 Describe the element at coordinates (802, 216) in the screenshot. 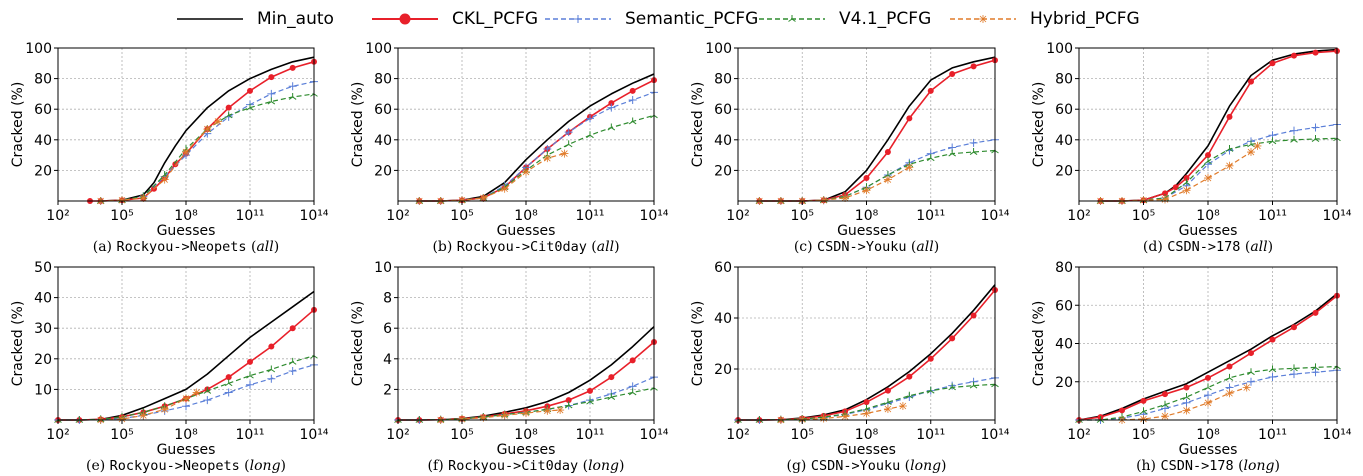

I see `panel-c-xtick-label-1: 10⁵` at that location.